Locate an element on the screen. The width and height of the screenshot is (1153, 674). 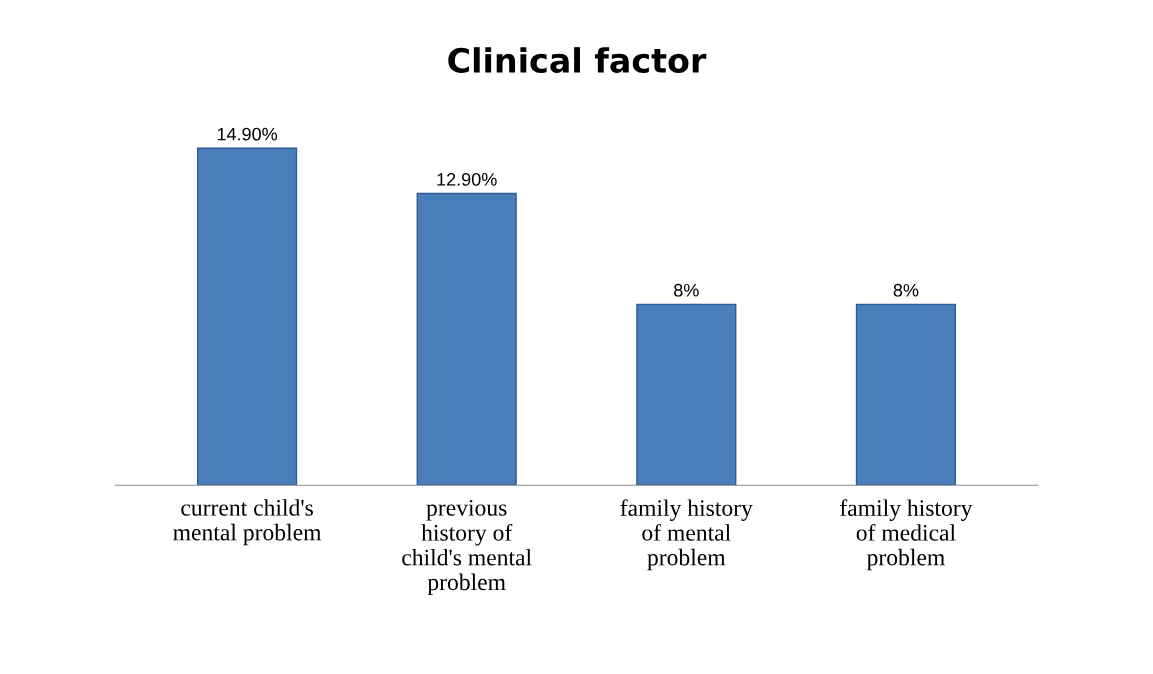
chart-title: Clinical factor is located at coordinates (577, 60).